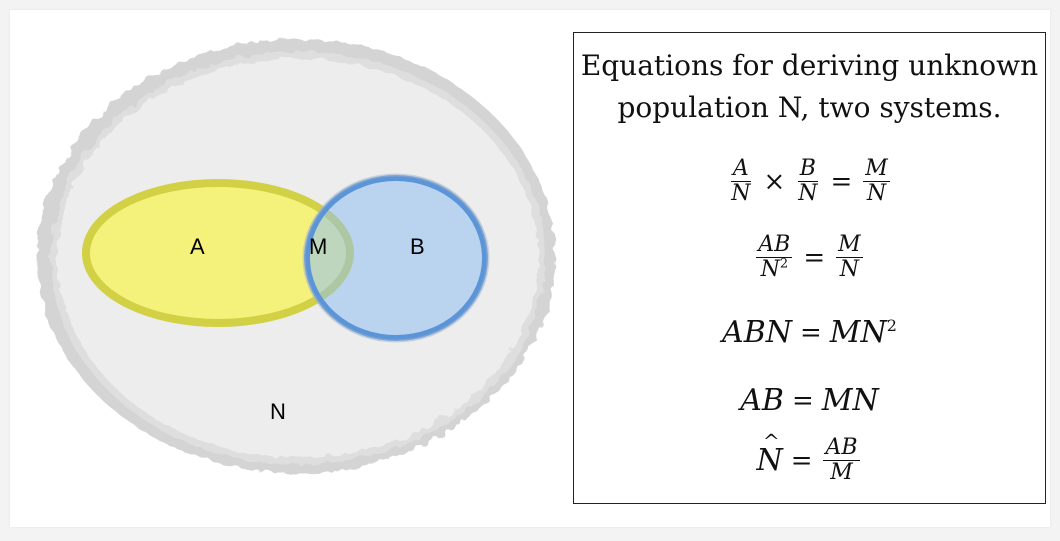  Describe the element at coordinates (770, 269) in the screenshot. I see `base: N` at that location.